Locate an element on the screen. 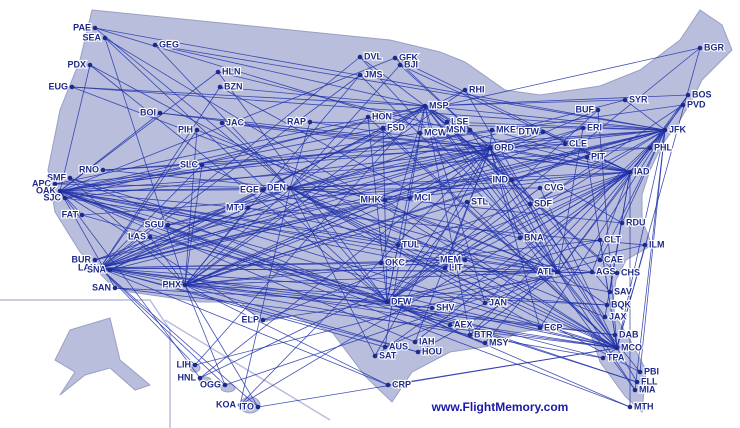  airport-label: SYR is located at coordinates (638, 99).